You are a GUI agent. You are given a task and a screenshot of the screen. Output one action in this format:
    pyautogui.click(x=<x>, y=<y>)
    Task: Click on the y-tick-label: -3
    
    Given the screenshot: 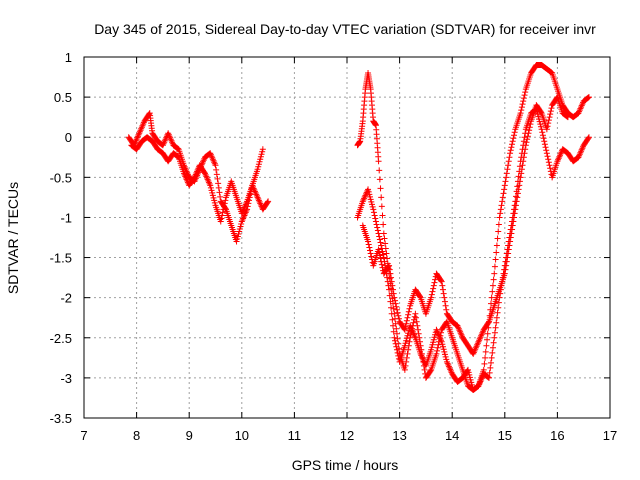 What is the action you would take?
    pyautogui.click(x=66, y=378)
    